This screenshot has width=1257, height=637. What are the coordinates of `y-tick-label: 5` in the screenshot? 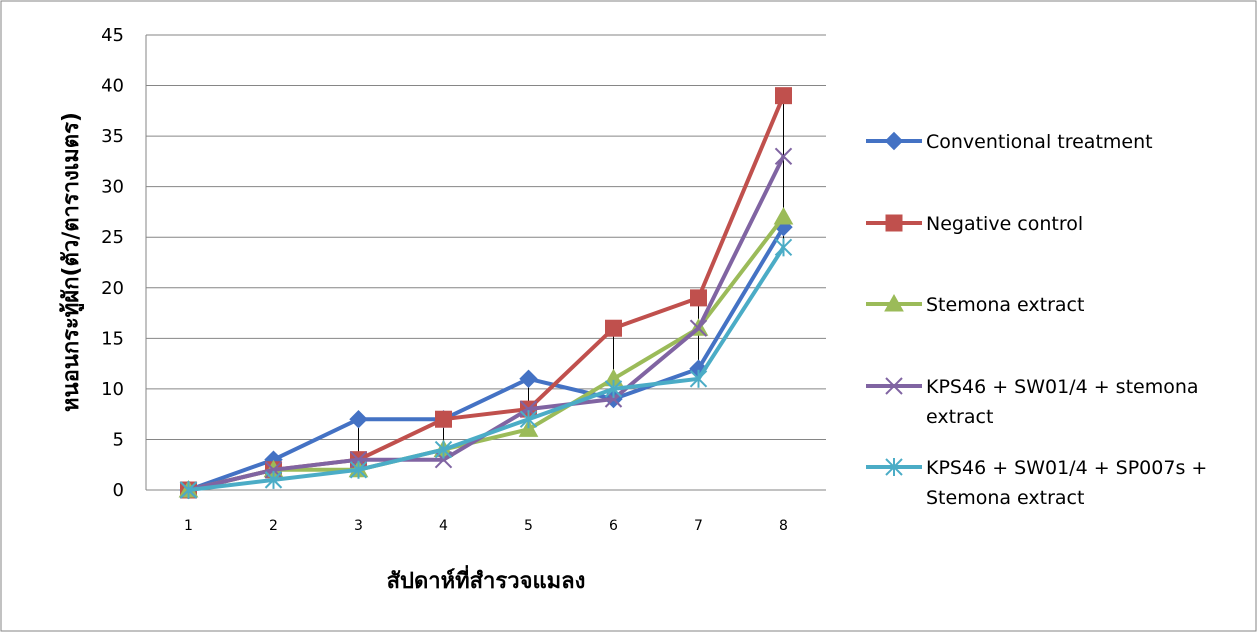 It's located at (118, 439).